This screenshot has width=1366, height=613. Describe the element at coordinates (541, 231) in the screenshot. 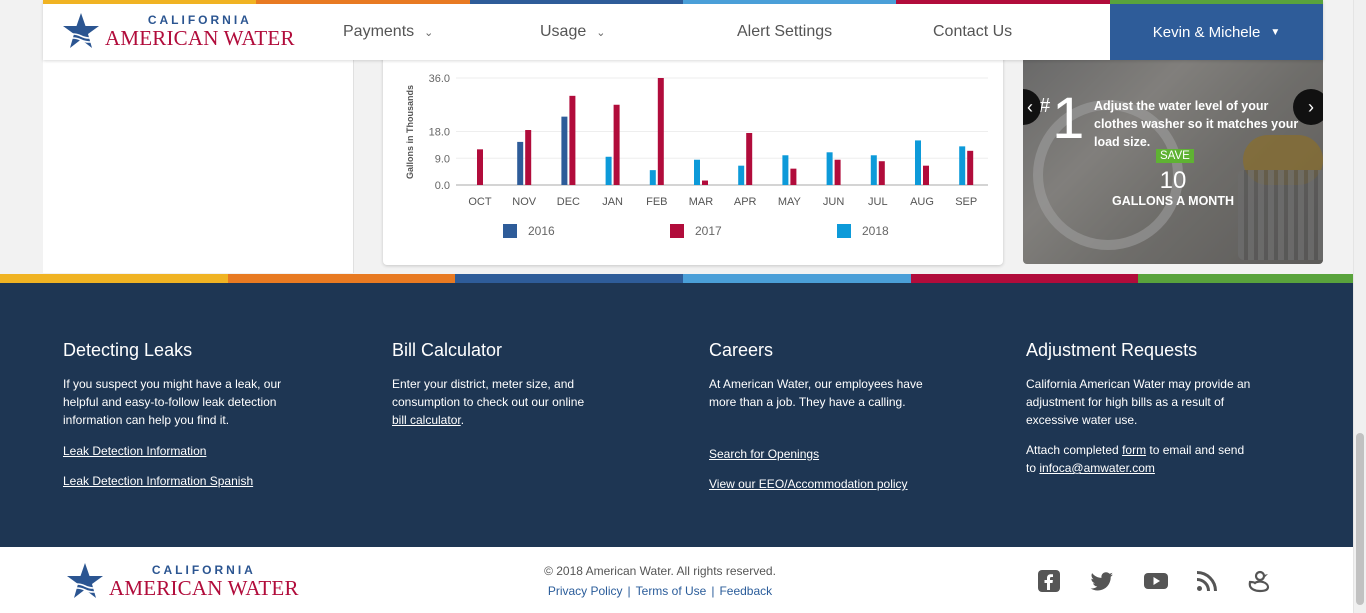

I see `legend-label-2016: 2016` at that location.